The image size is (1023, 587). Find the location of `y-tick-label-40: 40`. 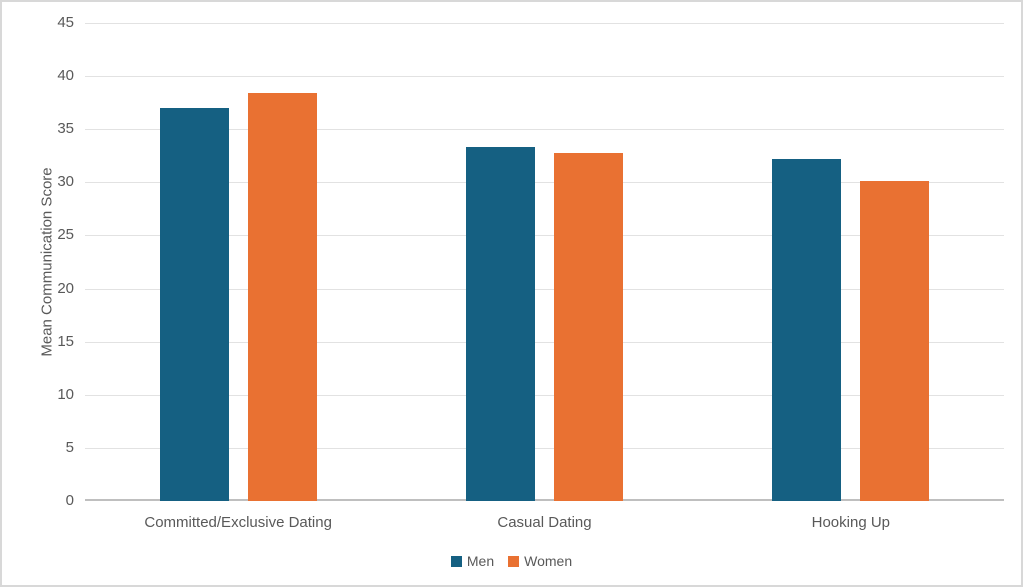

y-tick-label-40: 40 is located at coordinates (65, 75).